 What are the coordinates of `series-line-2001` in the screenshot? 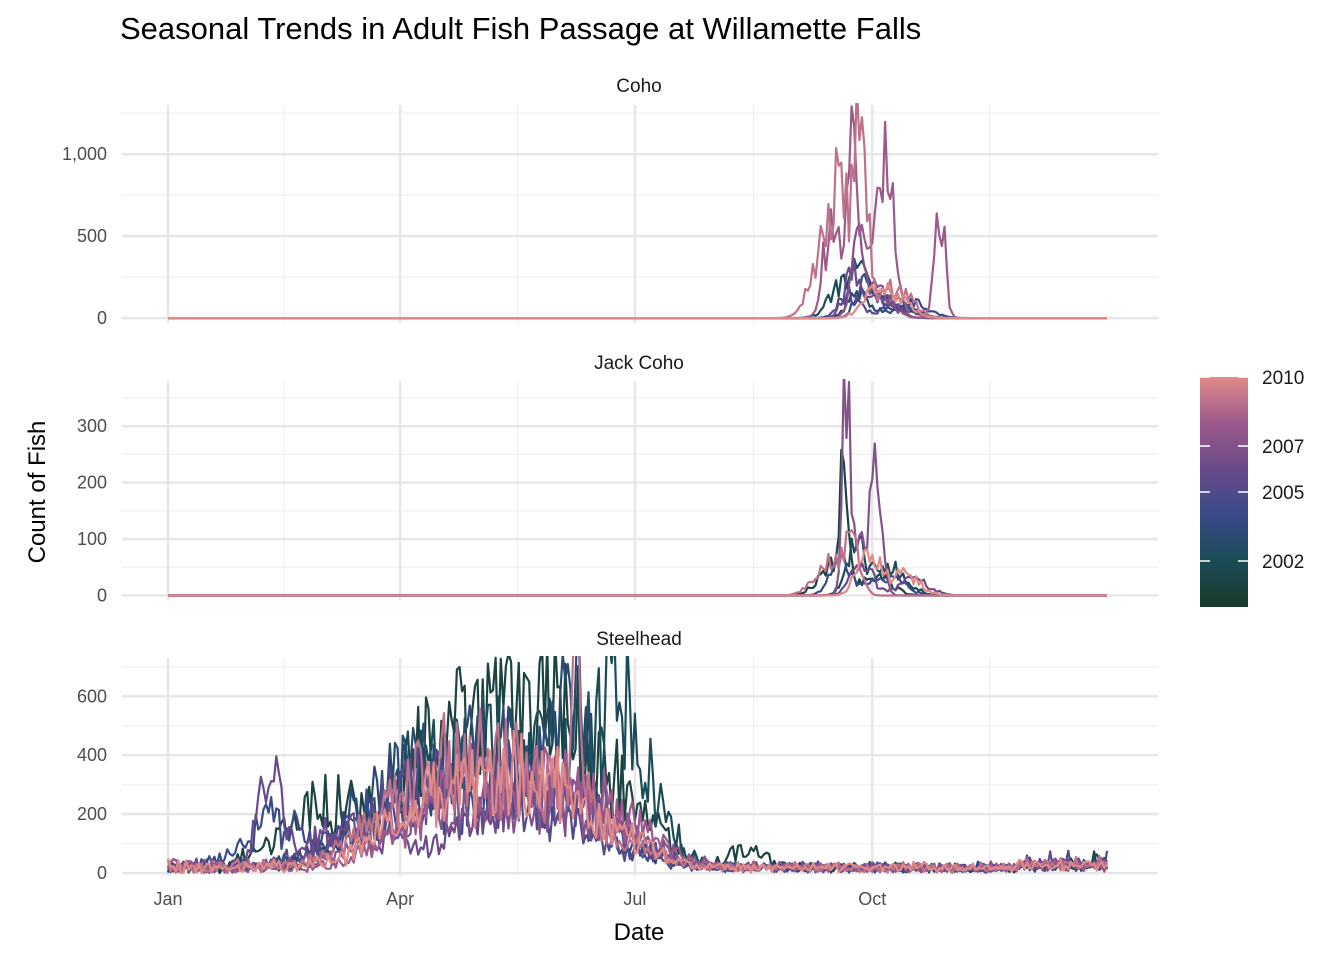 It's located at (637, 522).